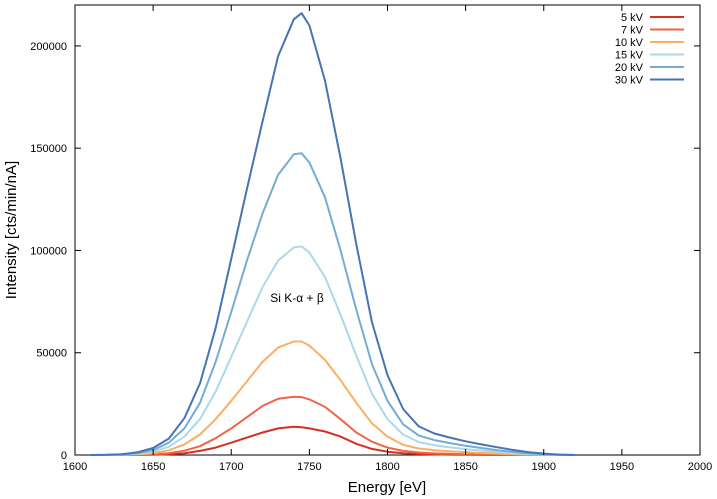 This screenshot has width=717, height=499. Describe the element at coordinates (700, 467) in the screenshot. I see `x-tick-label: 2000` at that location.